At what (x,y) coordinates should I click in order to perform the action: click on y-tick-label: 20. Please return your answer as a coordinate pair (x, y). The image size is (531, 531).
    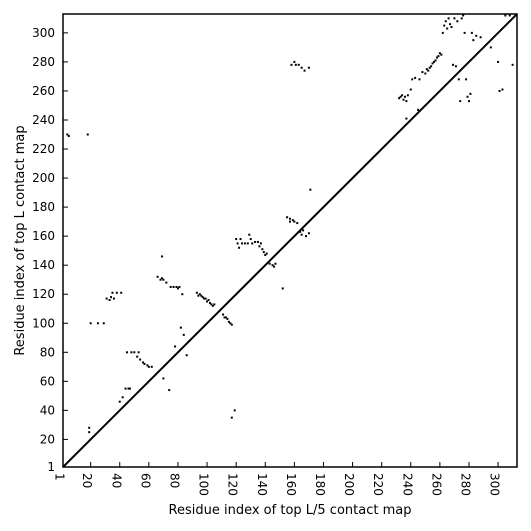
    Looking at the image, I should click on (47, 439).